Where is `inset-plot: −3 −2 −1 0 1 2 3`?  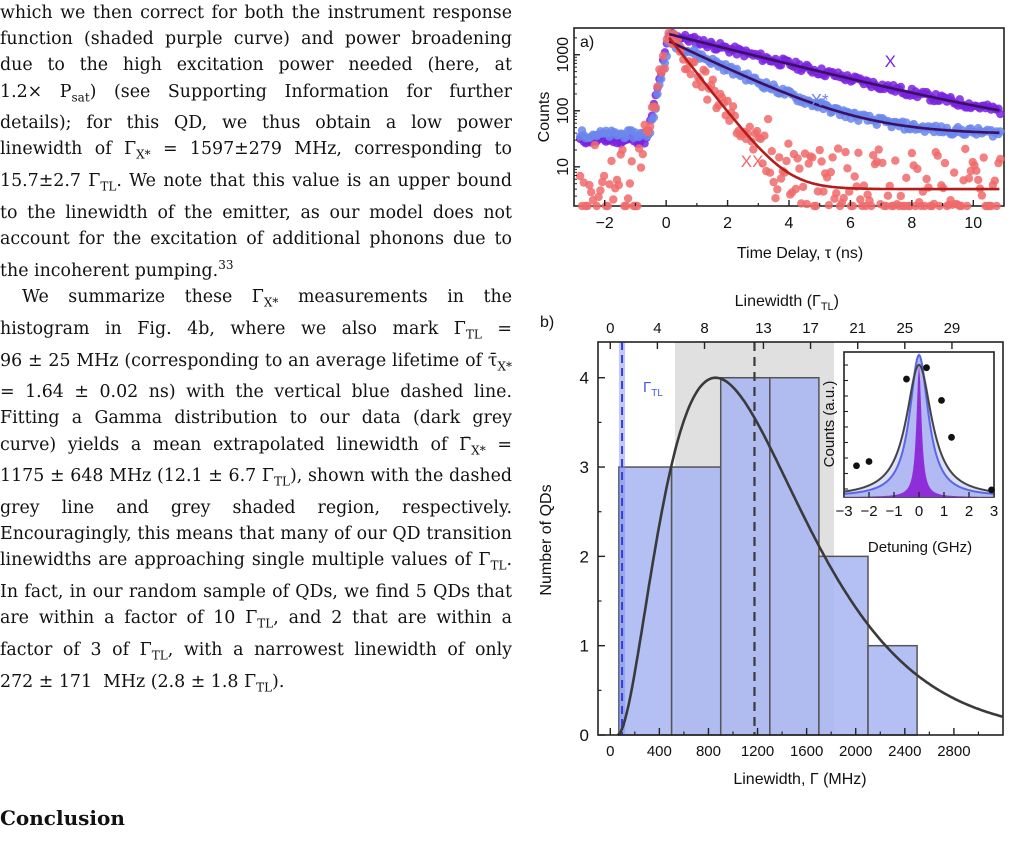
inset-plot: −3 −2 −1 0 1 2 3 is located at coordinates (916, 436).